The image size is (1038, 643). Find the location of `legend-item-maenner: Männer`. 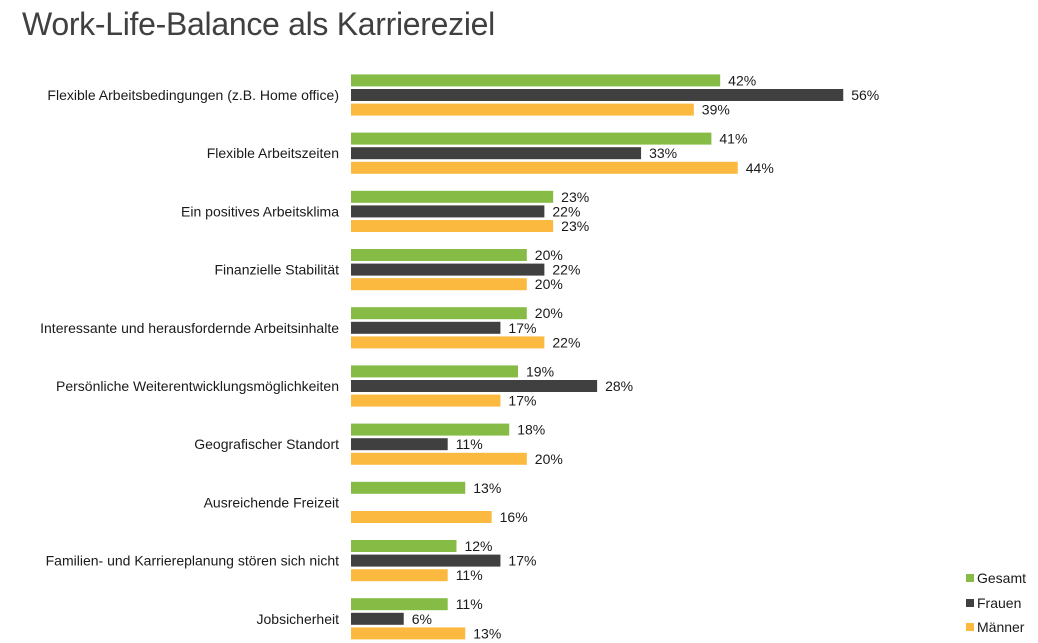

legend-item-maenner: Männer is located at coordinates (996, 627).